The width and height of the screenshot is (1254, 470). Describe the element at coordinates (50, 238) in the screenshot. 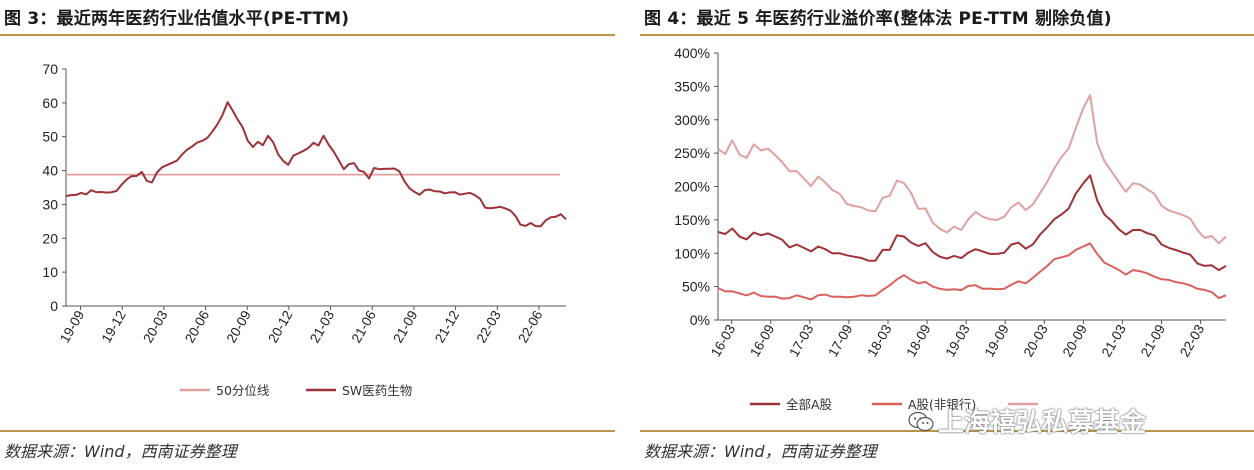

I see `y-tick-label: 20` at that location.